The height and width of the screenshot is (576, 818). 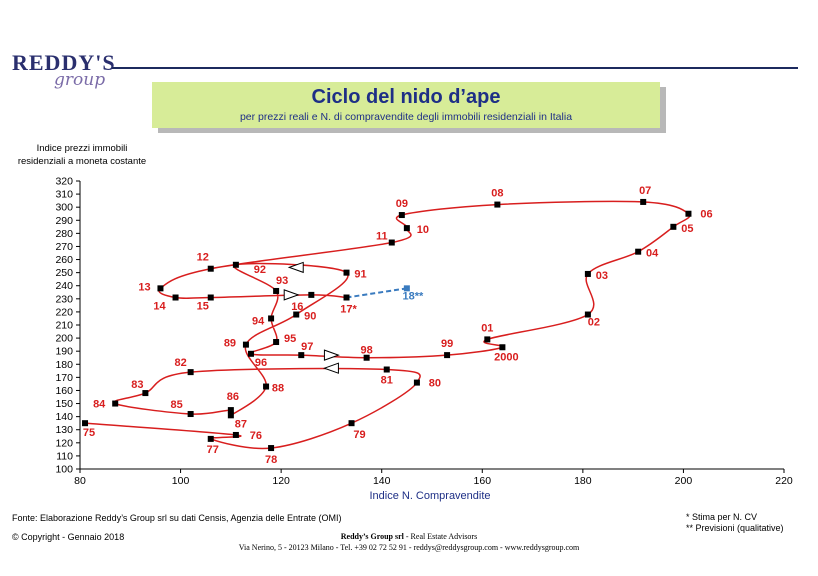 What do you see at coordinates (64, 195) in the screenshot?
I see `y-tick-label: 310` at bounding box center [64, 195].